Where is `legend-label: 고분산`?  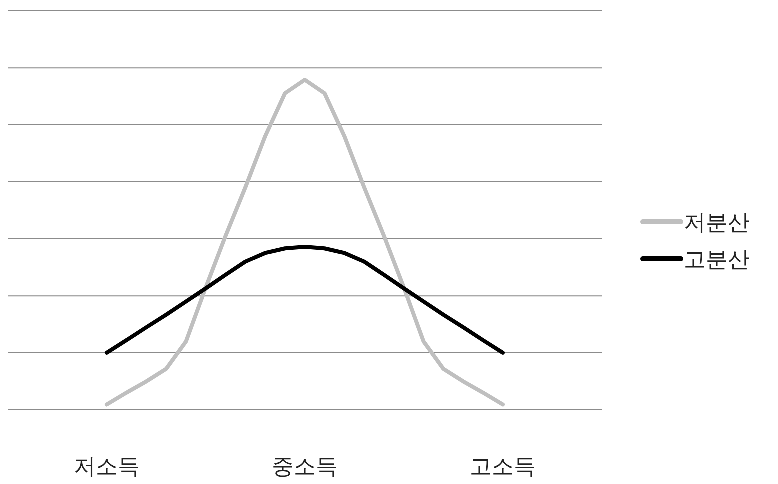
legend-label: 고분산 is located at coordinates (717, 260).